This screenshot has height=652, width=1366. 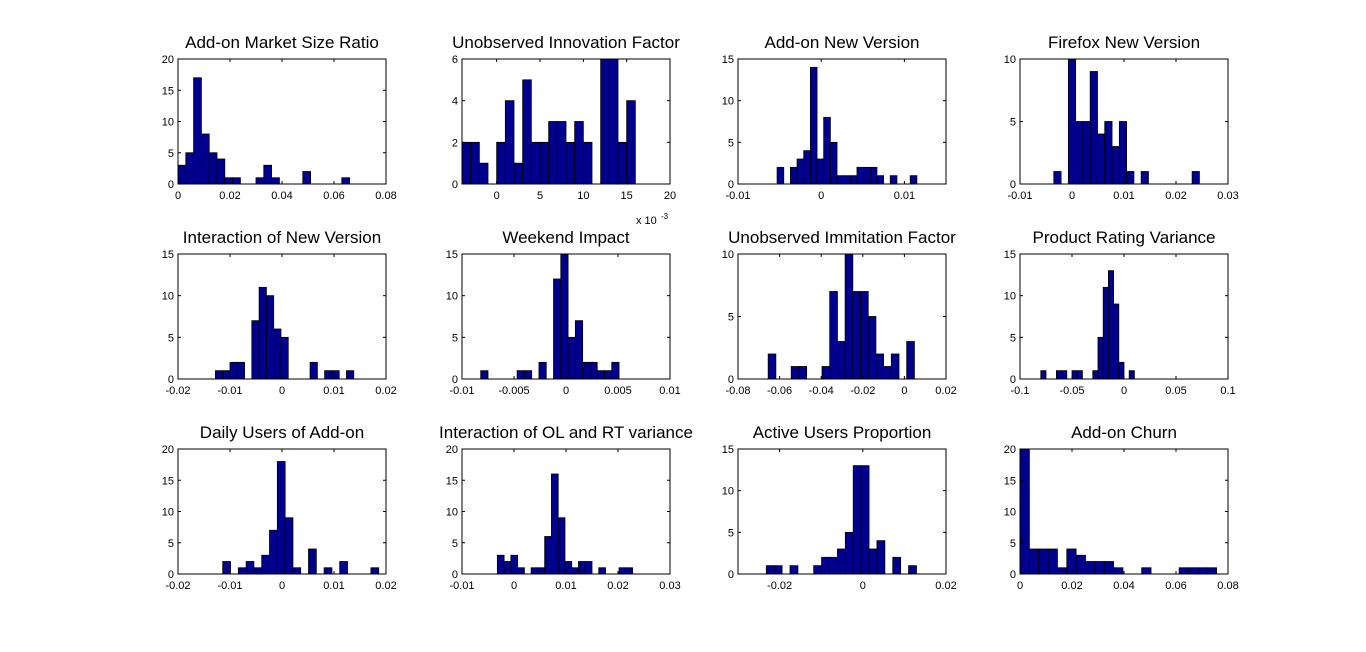 What do you see at coordinates (821, 391) in the screenshot?
I see `x-tick-label: -0.04` at bounding box center [821, 391].